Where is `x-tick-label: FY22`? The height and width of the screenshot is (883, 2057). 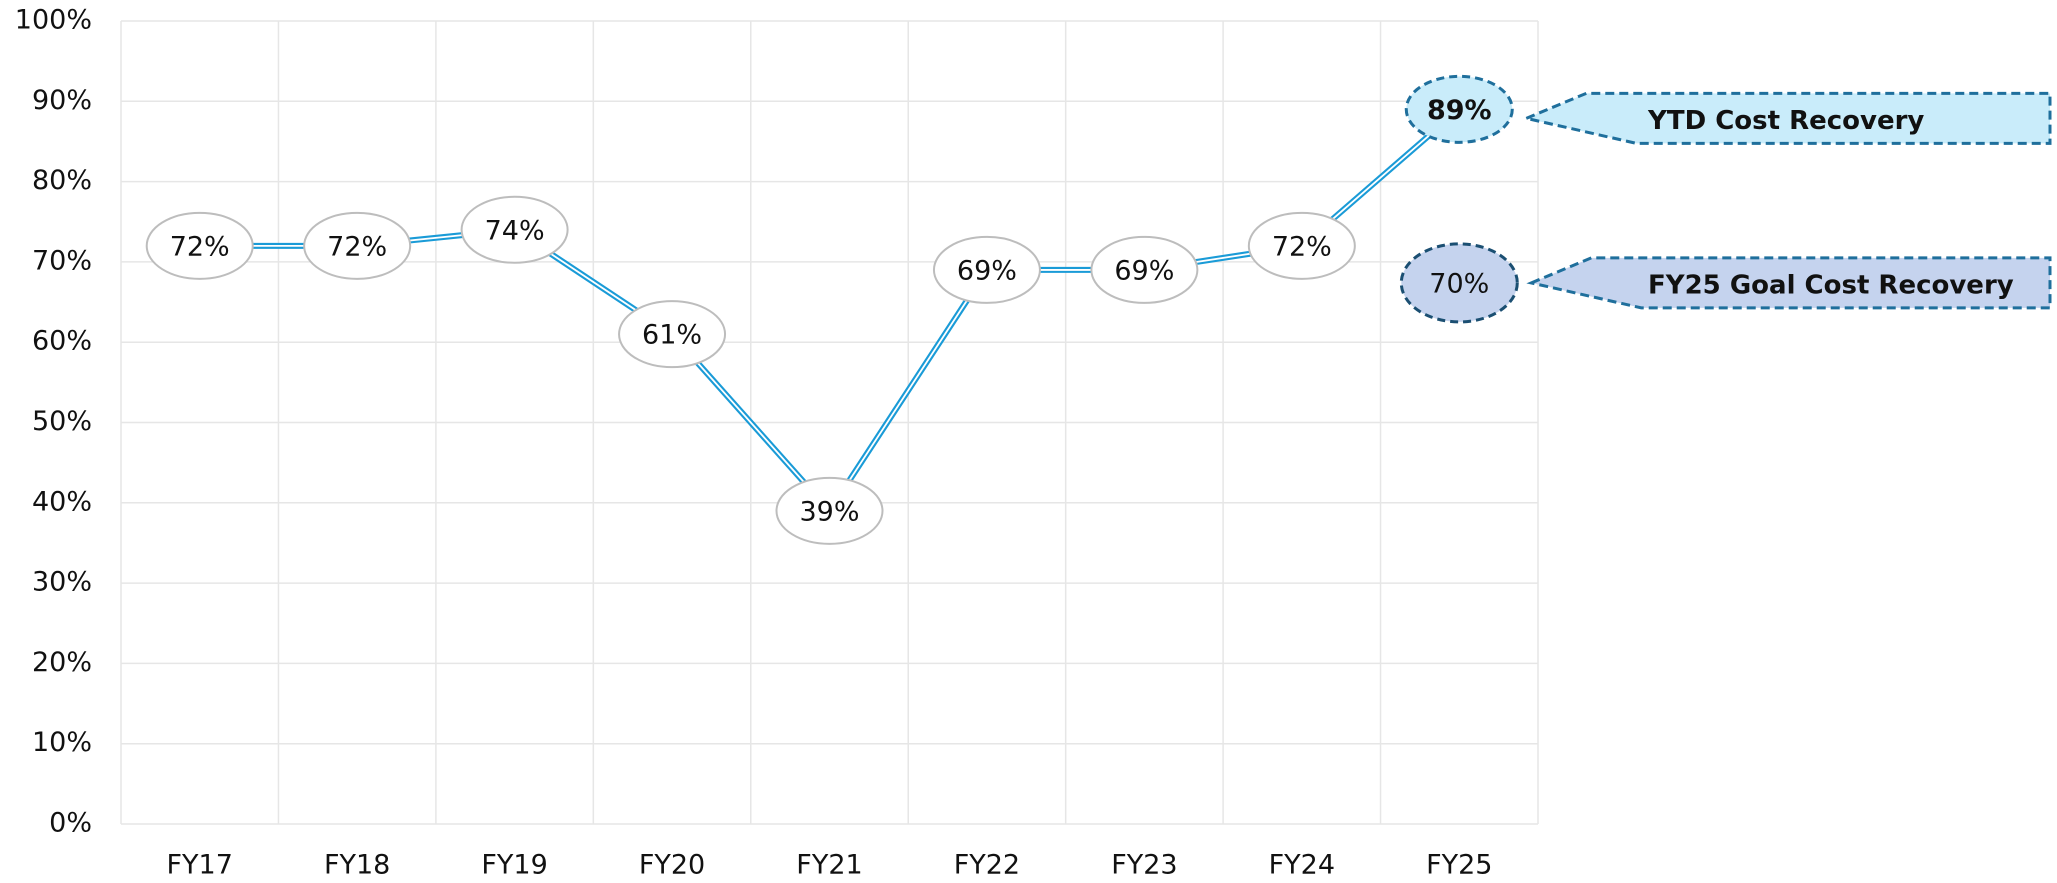
x-tick-label: FY22 is located at coordinates (987, 865).